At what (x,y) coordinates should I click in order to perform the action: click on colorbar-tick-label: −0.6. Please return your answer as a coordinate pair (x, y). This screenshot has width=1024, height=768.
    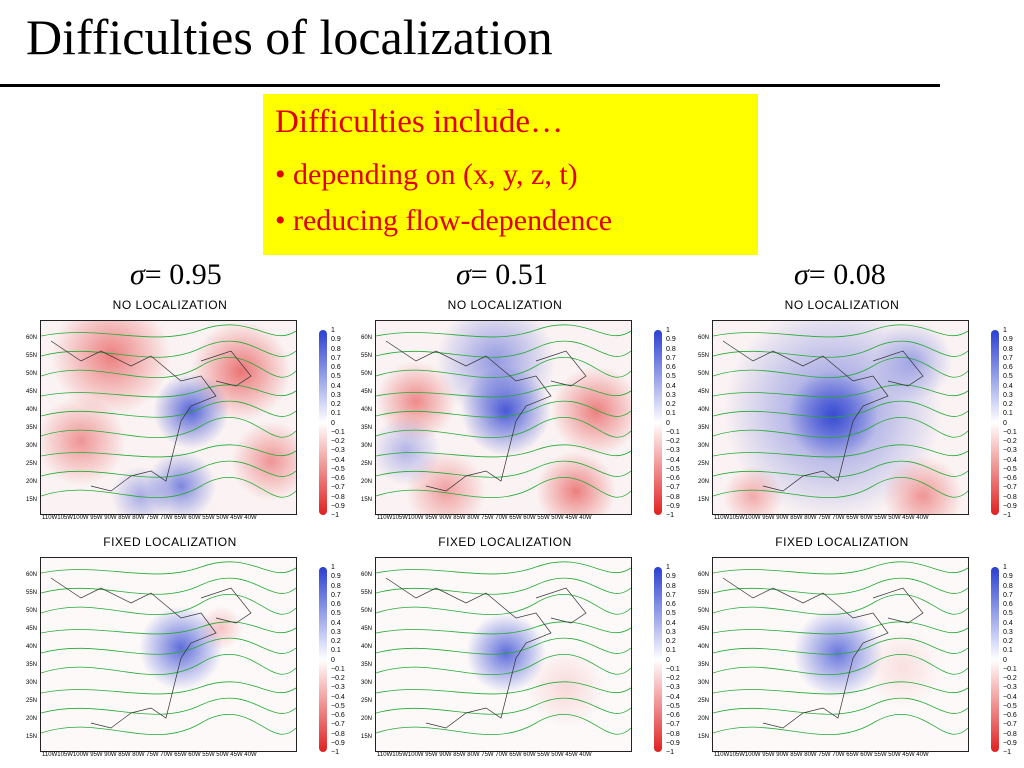
    Looking at the image, I should click on (1010, 478).